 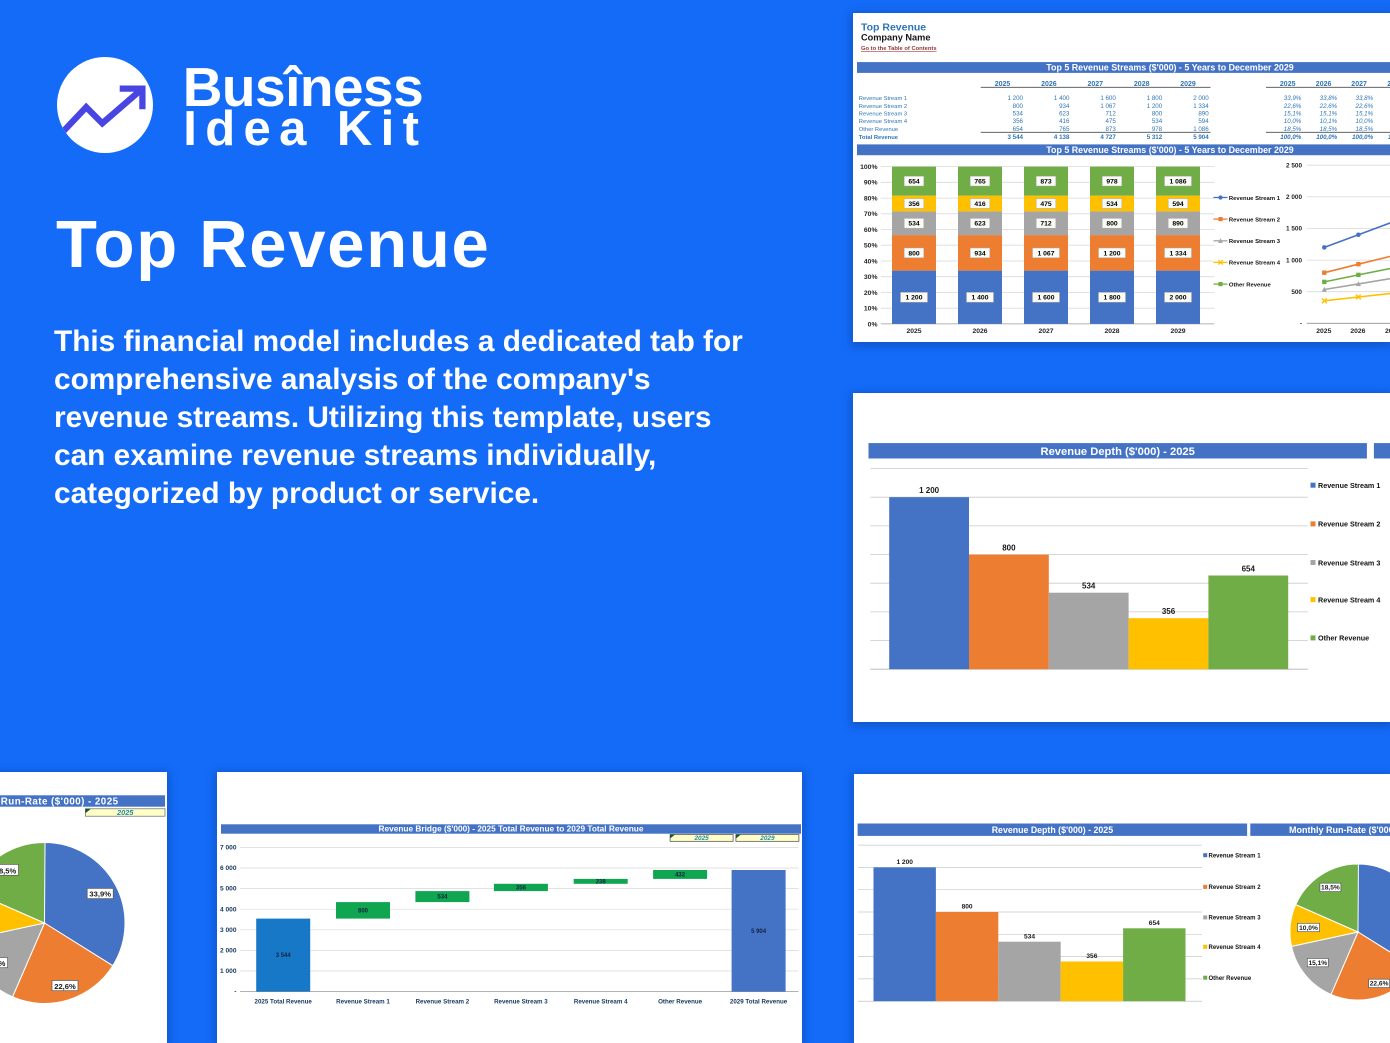 What do you see at coordinates (1155, 137) in the screenshot?
I see `svg-text: 5 312` at bounding box center [1155, 137].